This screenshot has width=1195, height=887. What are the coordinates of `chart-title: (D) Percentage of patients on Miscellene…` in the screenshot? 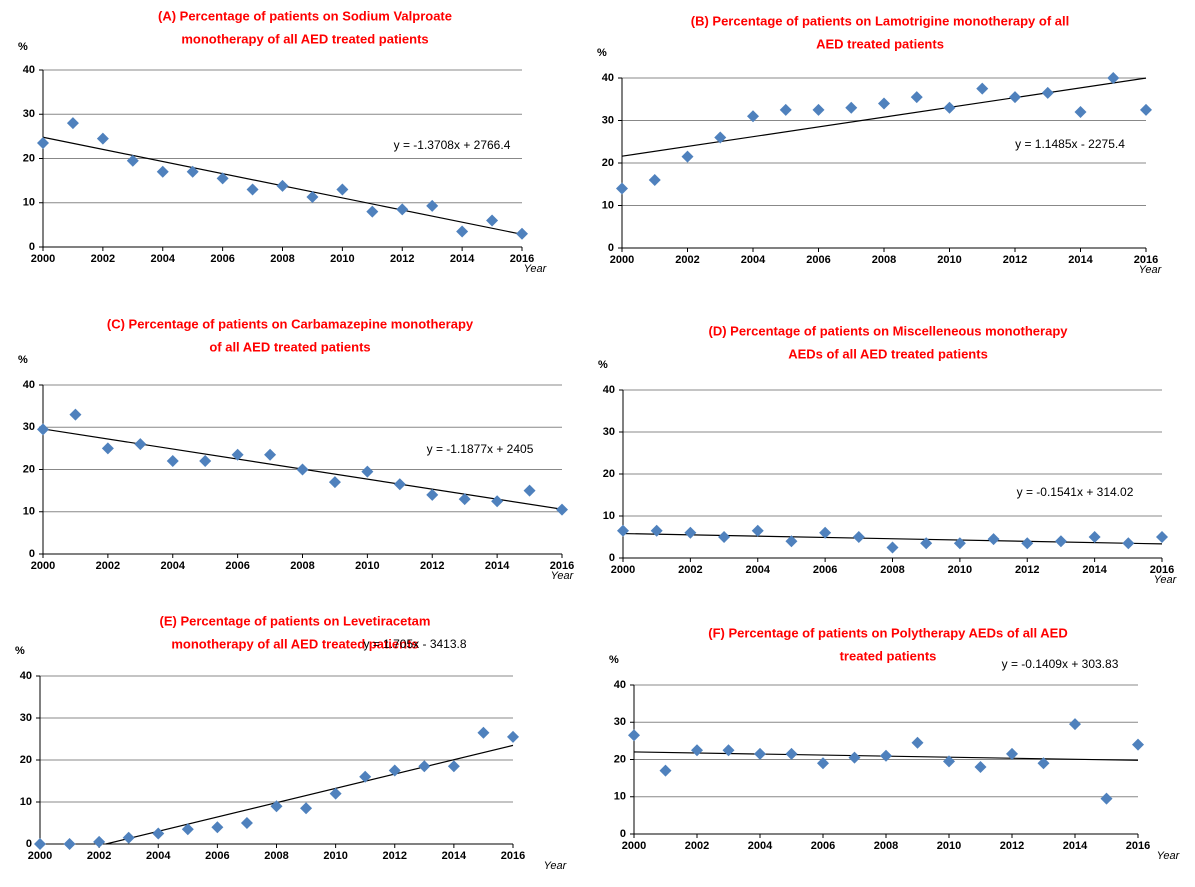 It's located at (888, 330).